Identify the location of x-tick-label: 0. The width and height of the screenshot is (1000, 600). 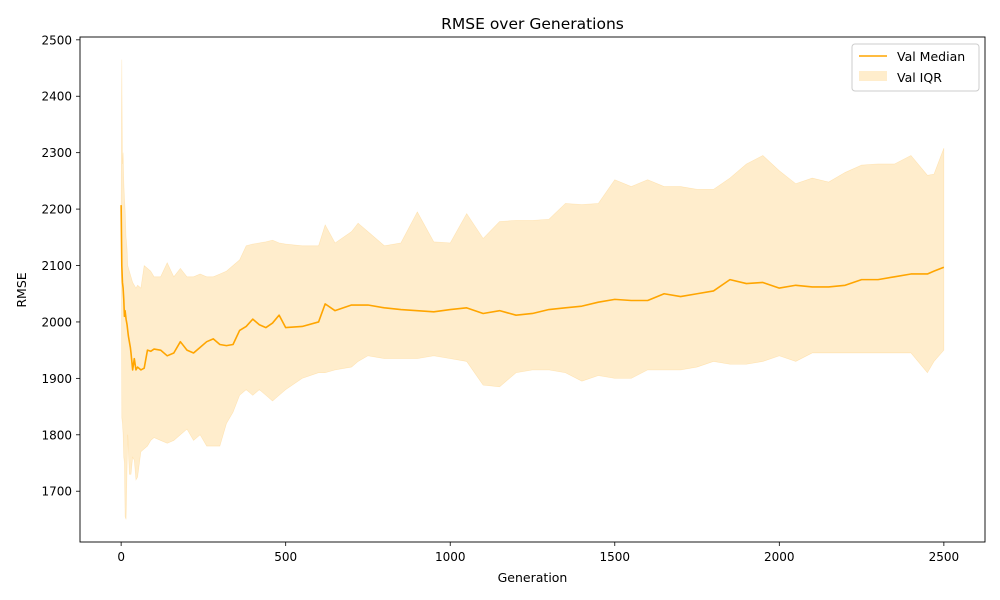
(121, 557).